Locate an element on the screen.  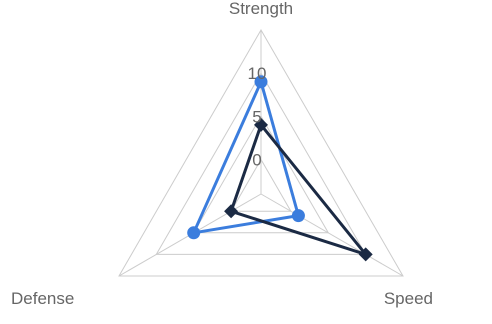
axis-label-speed: Speed is located at coordinates (408, 298).